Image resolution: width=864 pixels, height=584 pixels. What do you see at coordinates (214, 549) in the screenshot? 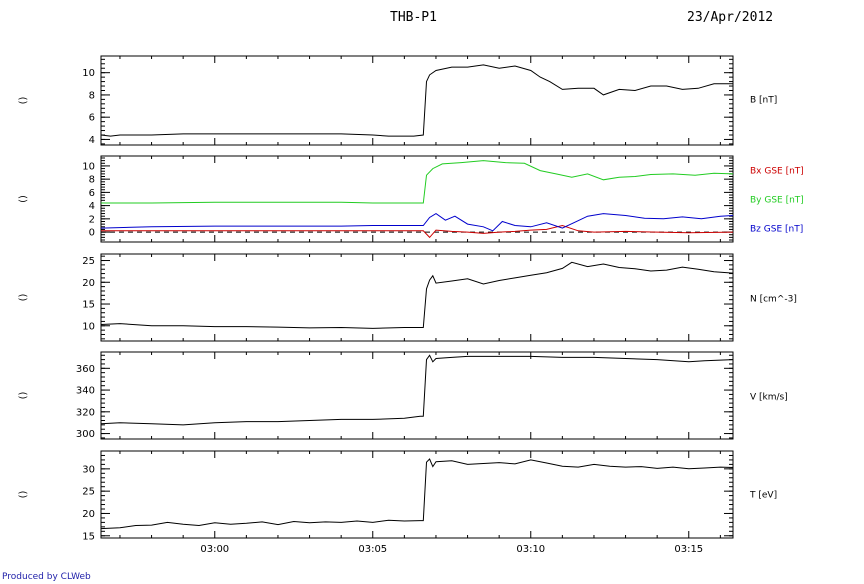
I see `x-tick-label: 03:00` at bounding box center [214, 549].